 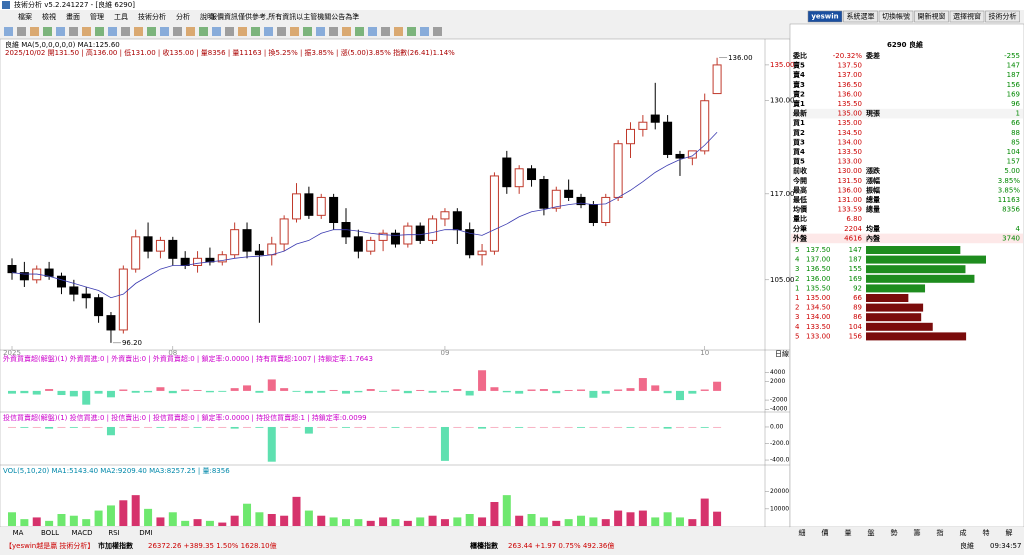 I want to click on indicator-tab: RSI, so click(x=113, y=533).